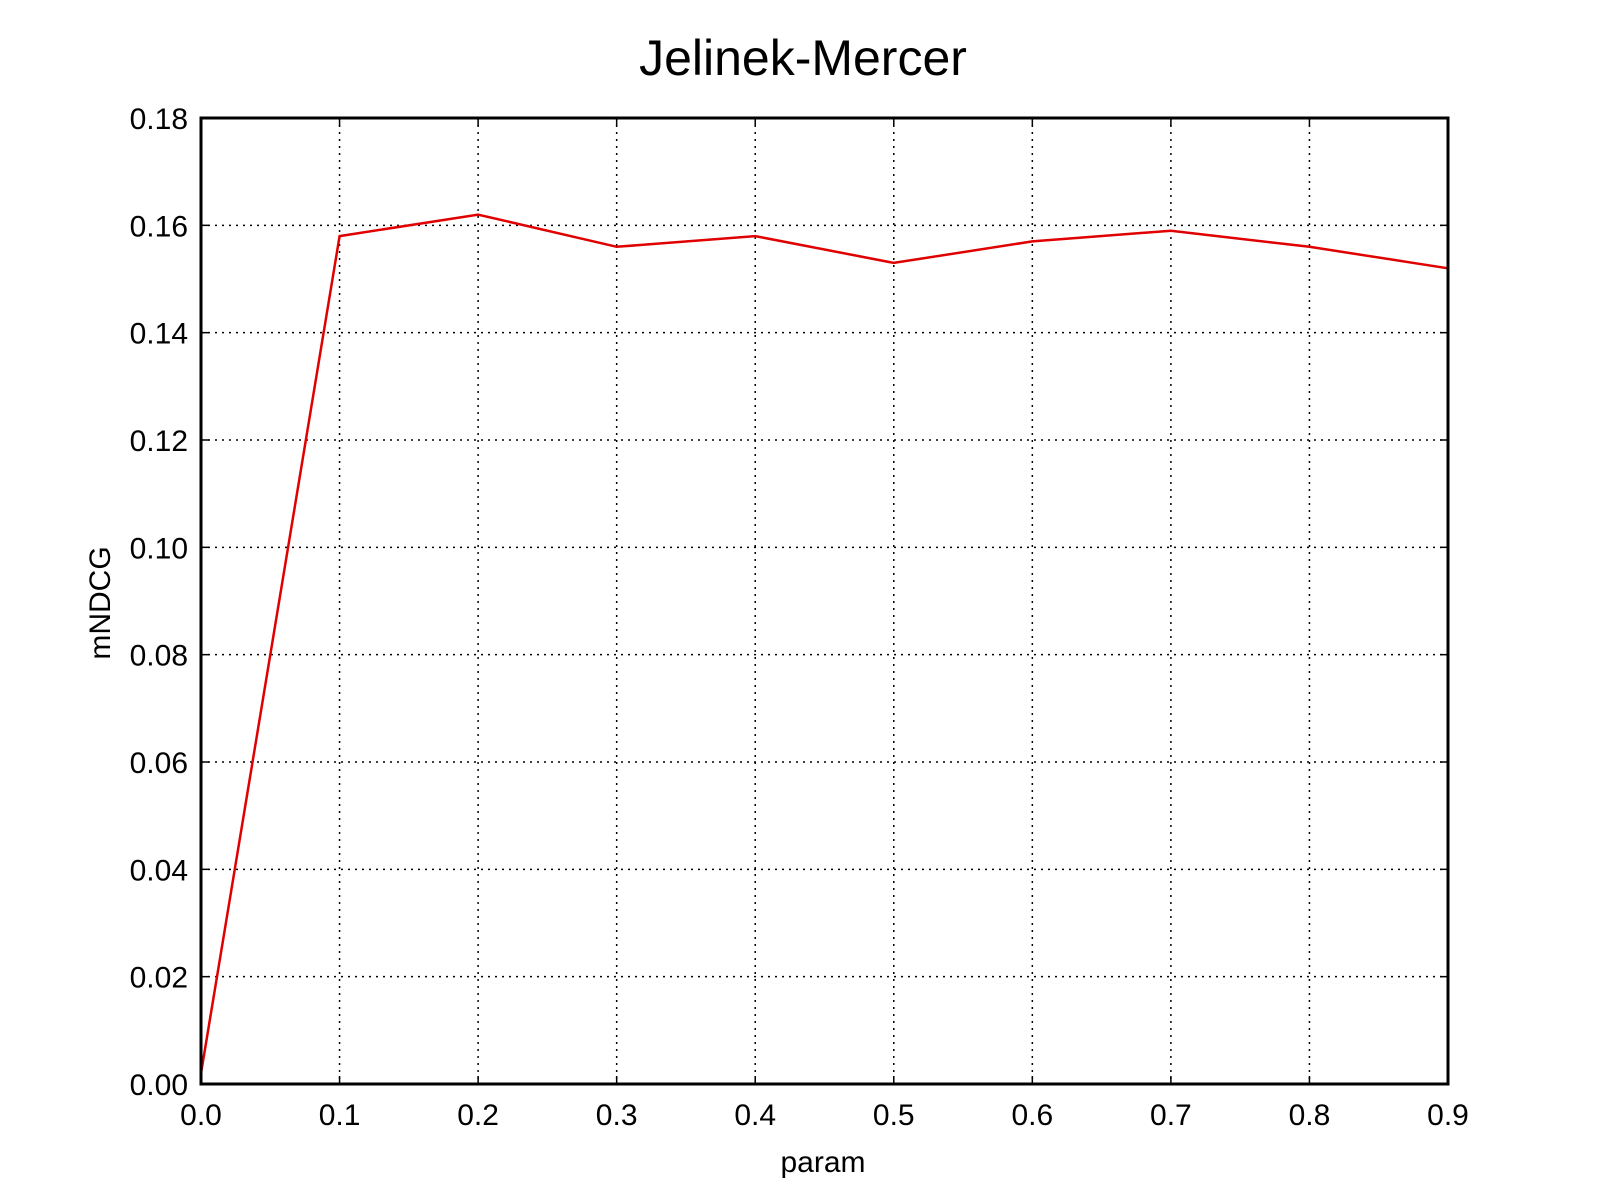 This screenshot has width=1600, height=1200. Describe the element at coordinates (1310, 1115) in the screenshot. I see `x-tick-label: 0.8` at that location.